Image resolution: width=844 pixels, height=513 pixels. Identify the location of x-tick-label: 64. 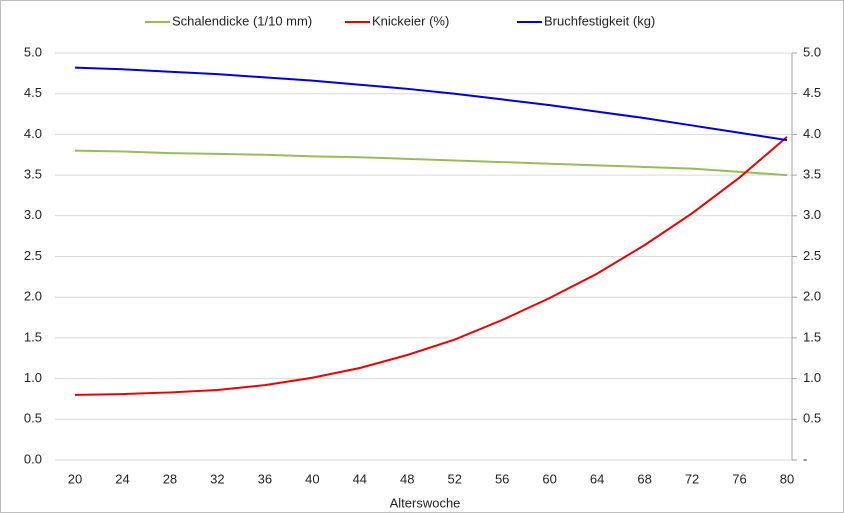
(597, 478).